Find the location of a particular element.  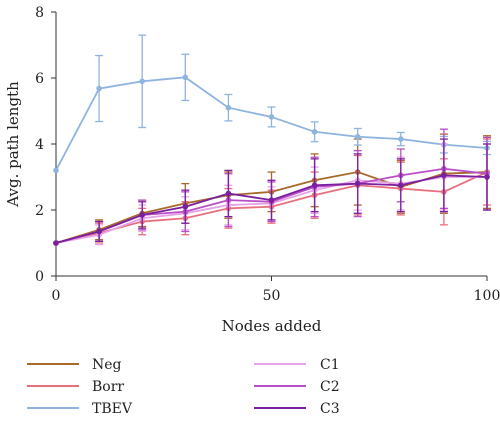

x-tick-label: 100 is located at coordinates (487, 296).